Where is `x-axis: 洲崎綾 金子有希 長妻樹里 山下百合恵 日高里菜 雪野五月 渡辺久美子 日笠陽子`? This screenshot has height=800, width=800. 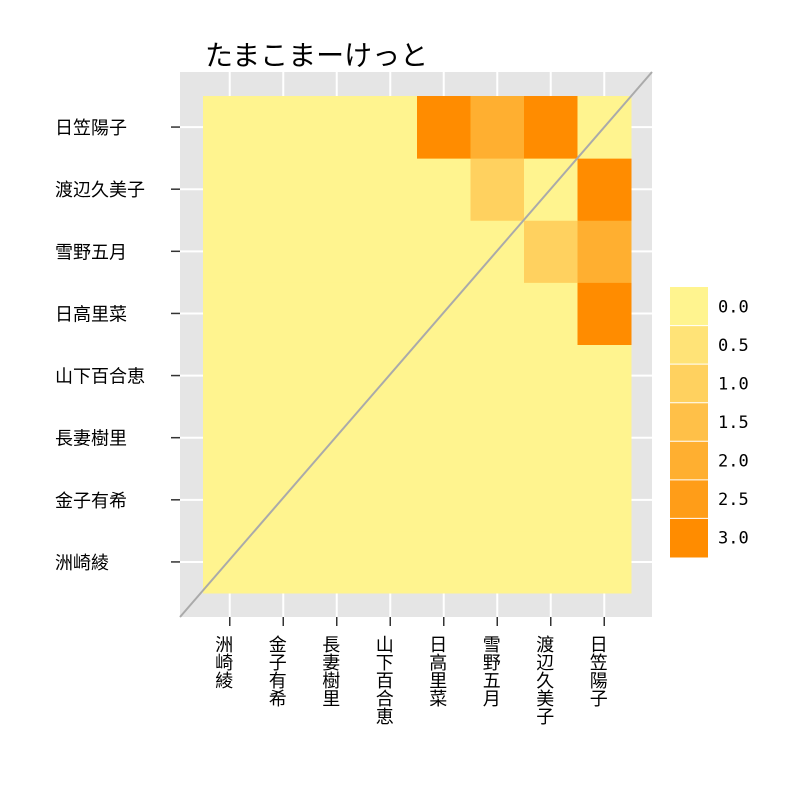
x-axis: 洲崎綾 金子有希 長妻樹里 山下百合恵 日高里菜 雪野五月 渡辺久美子 日笠陽子 is located at coordinates (410, 671).